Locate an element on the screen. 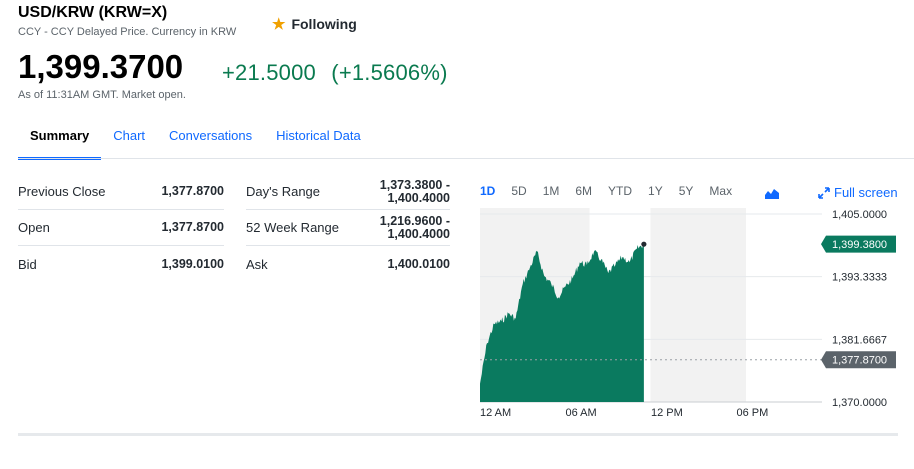  full-screen-button: Full screen is located at coordinates (858, 192).